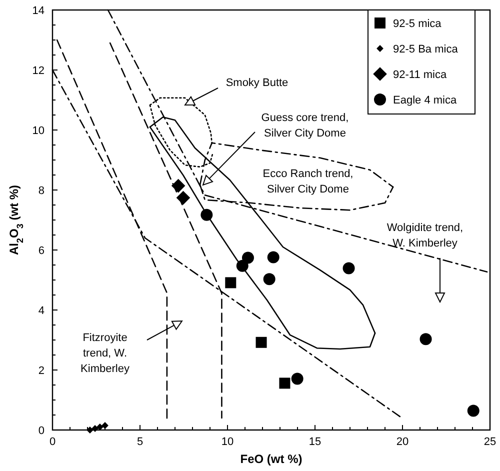 The image size is (500, 471). I want to click on annotation: Guess core trend, Silver City Dome, so click(305, 126).